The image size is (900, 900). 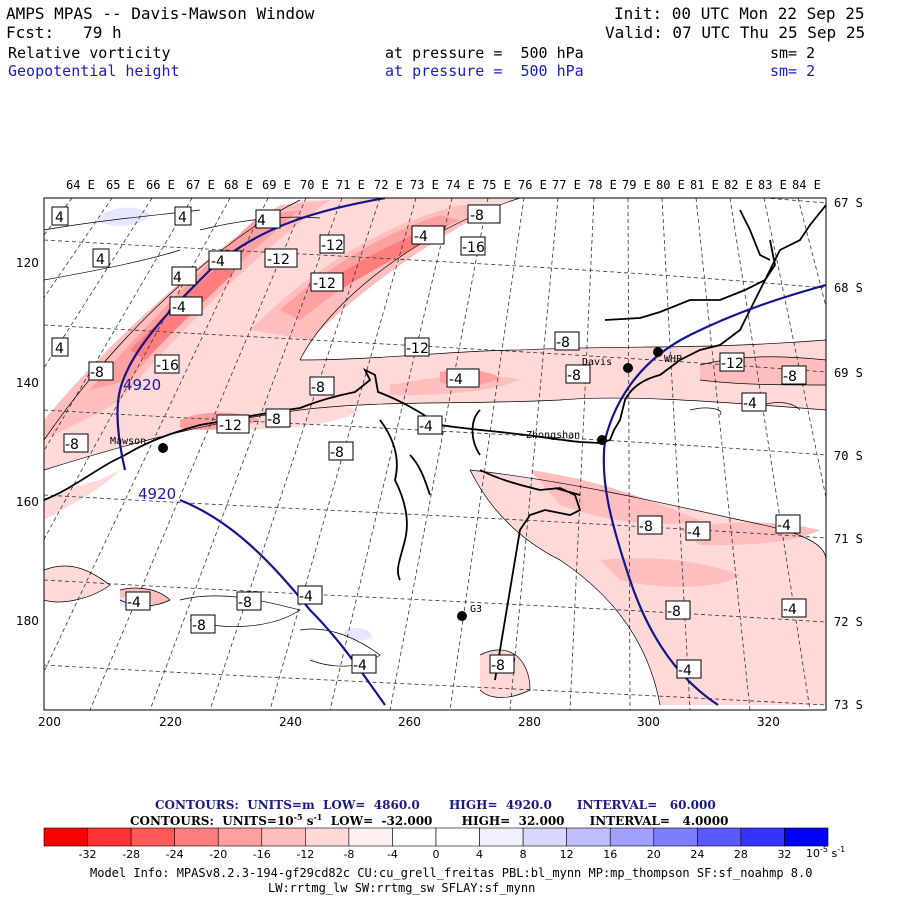 I want to click on field2-smoothing: sm= 2, so click(x=793, y=71).